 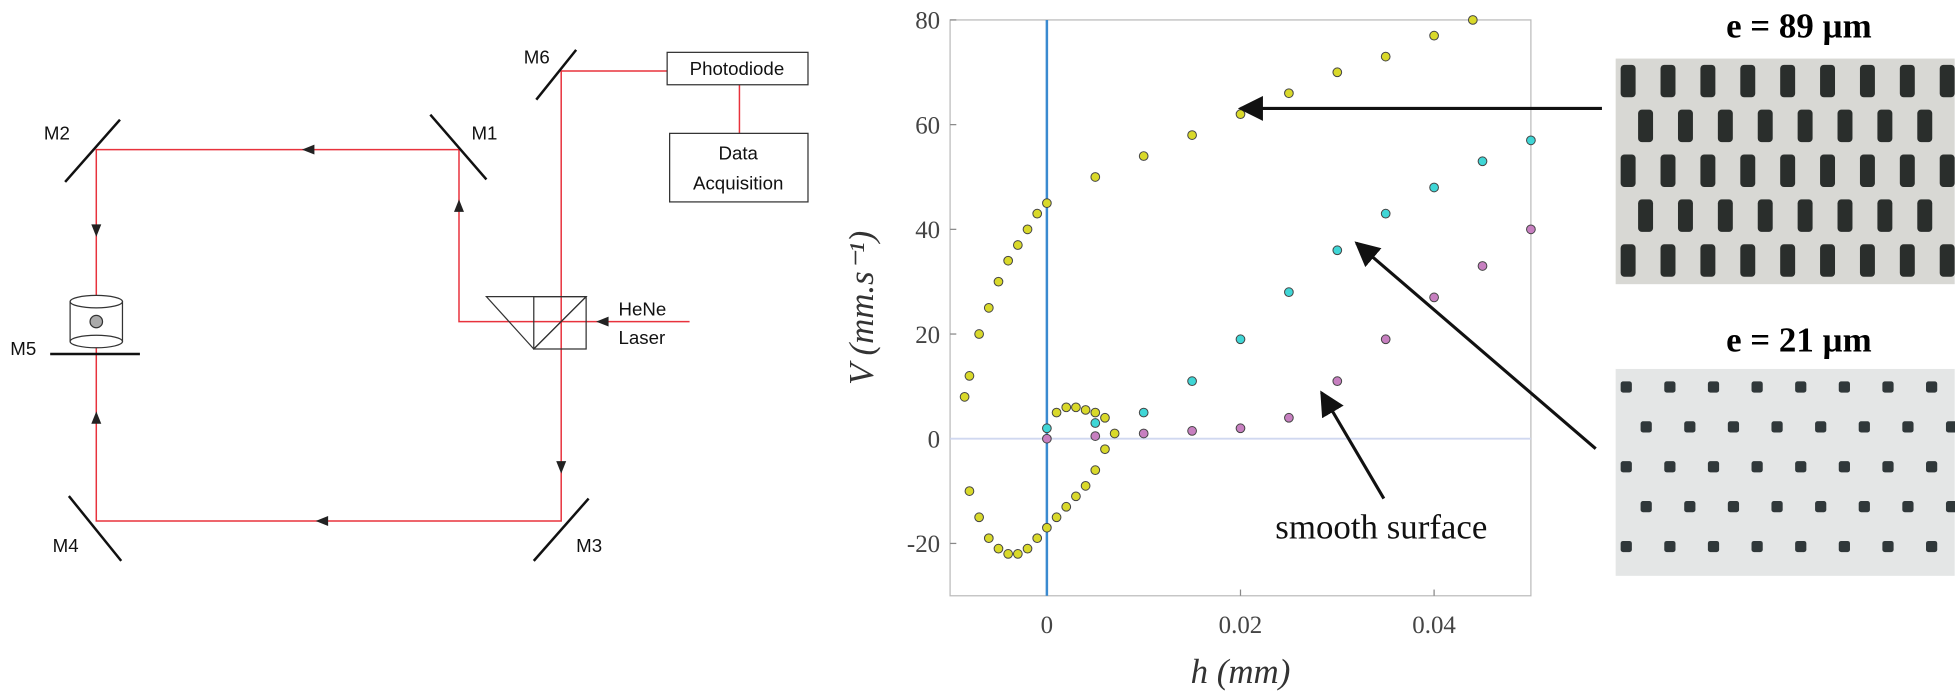 What do you see at coordinates (537, 57) in the screenshot?
I see `label: M6` at bounding box center [537, 57].